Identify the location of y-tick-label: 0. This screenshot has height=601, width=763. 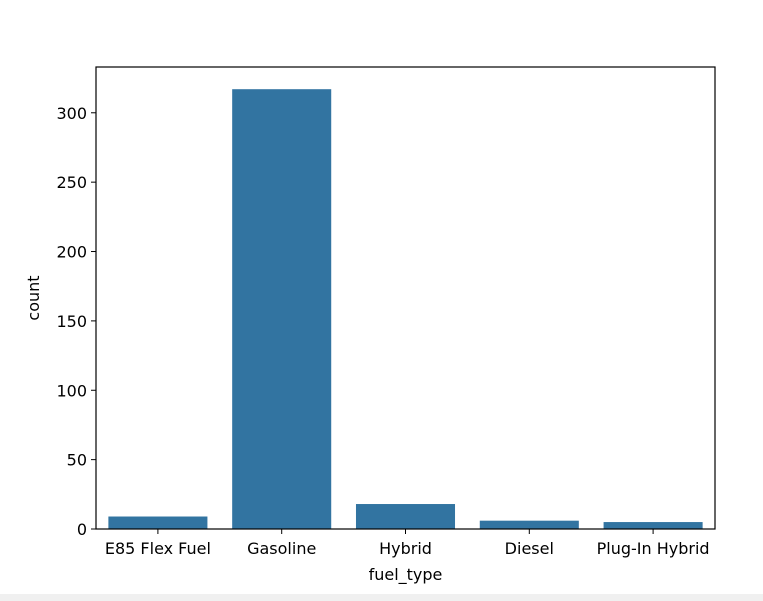
(82, 529).